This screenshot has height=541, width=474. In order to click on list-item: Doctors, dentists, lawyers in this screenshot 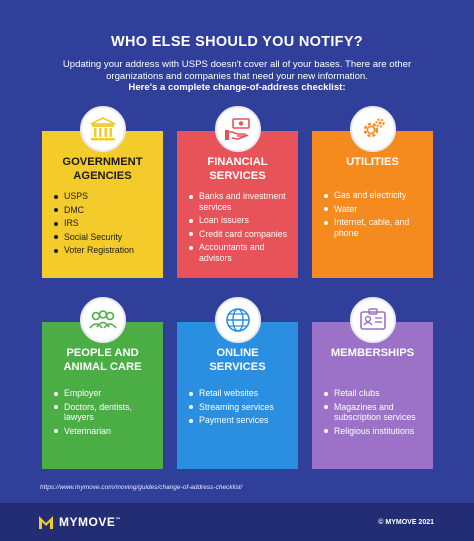, I will do `click(105, 412)`.